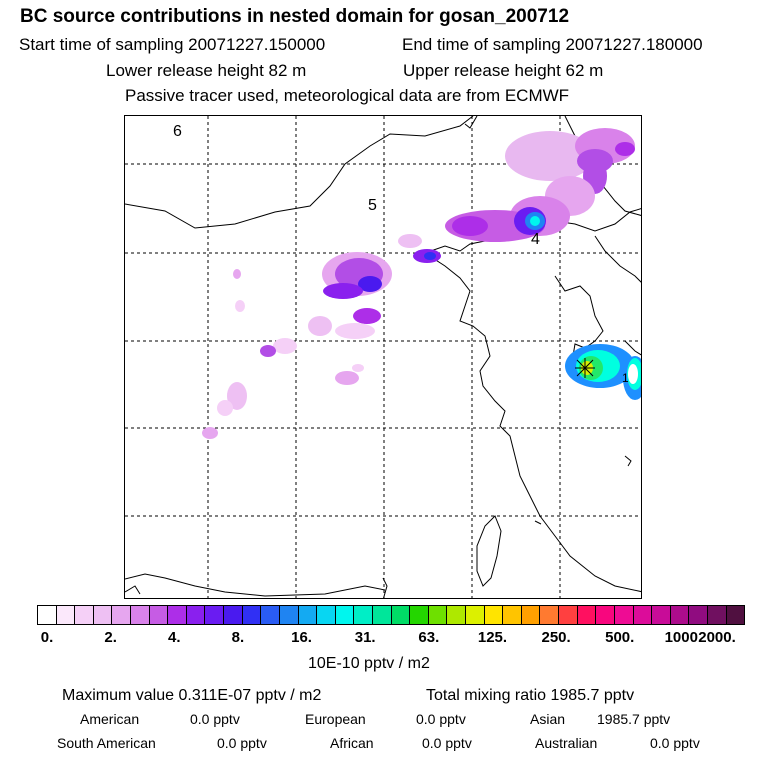  I want to click on colorbar-tick-label: 31., so click(365, 637).